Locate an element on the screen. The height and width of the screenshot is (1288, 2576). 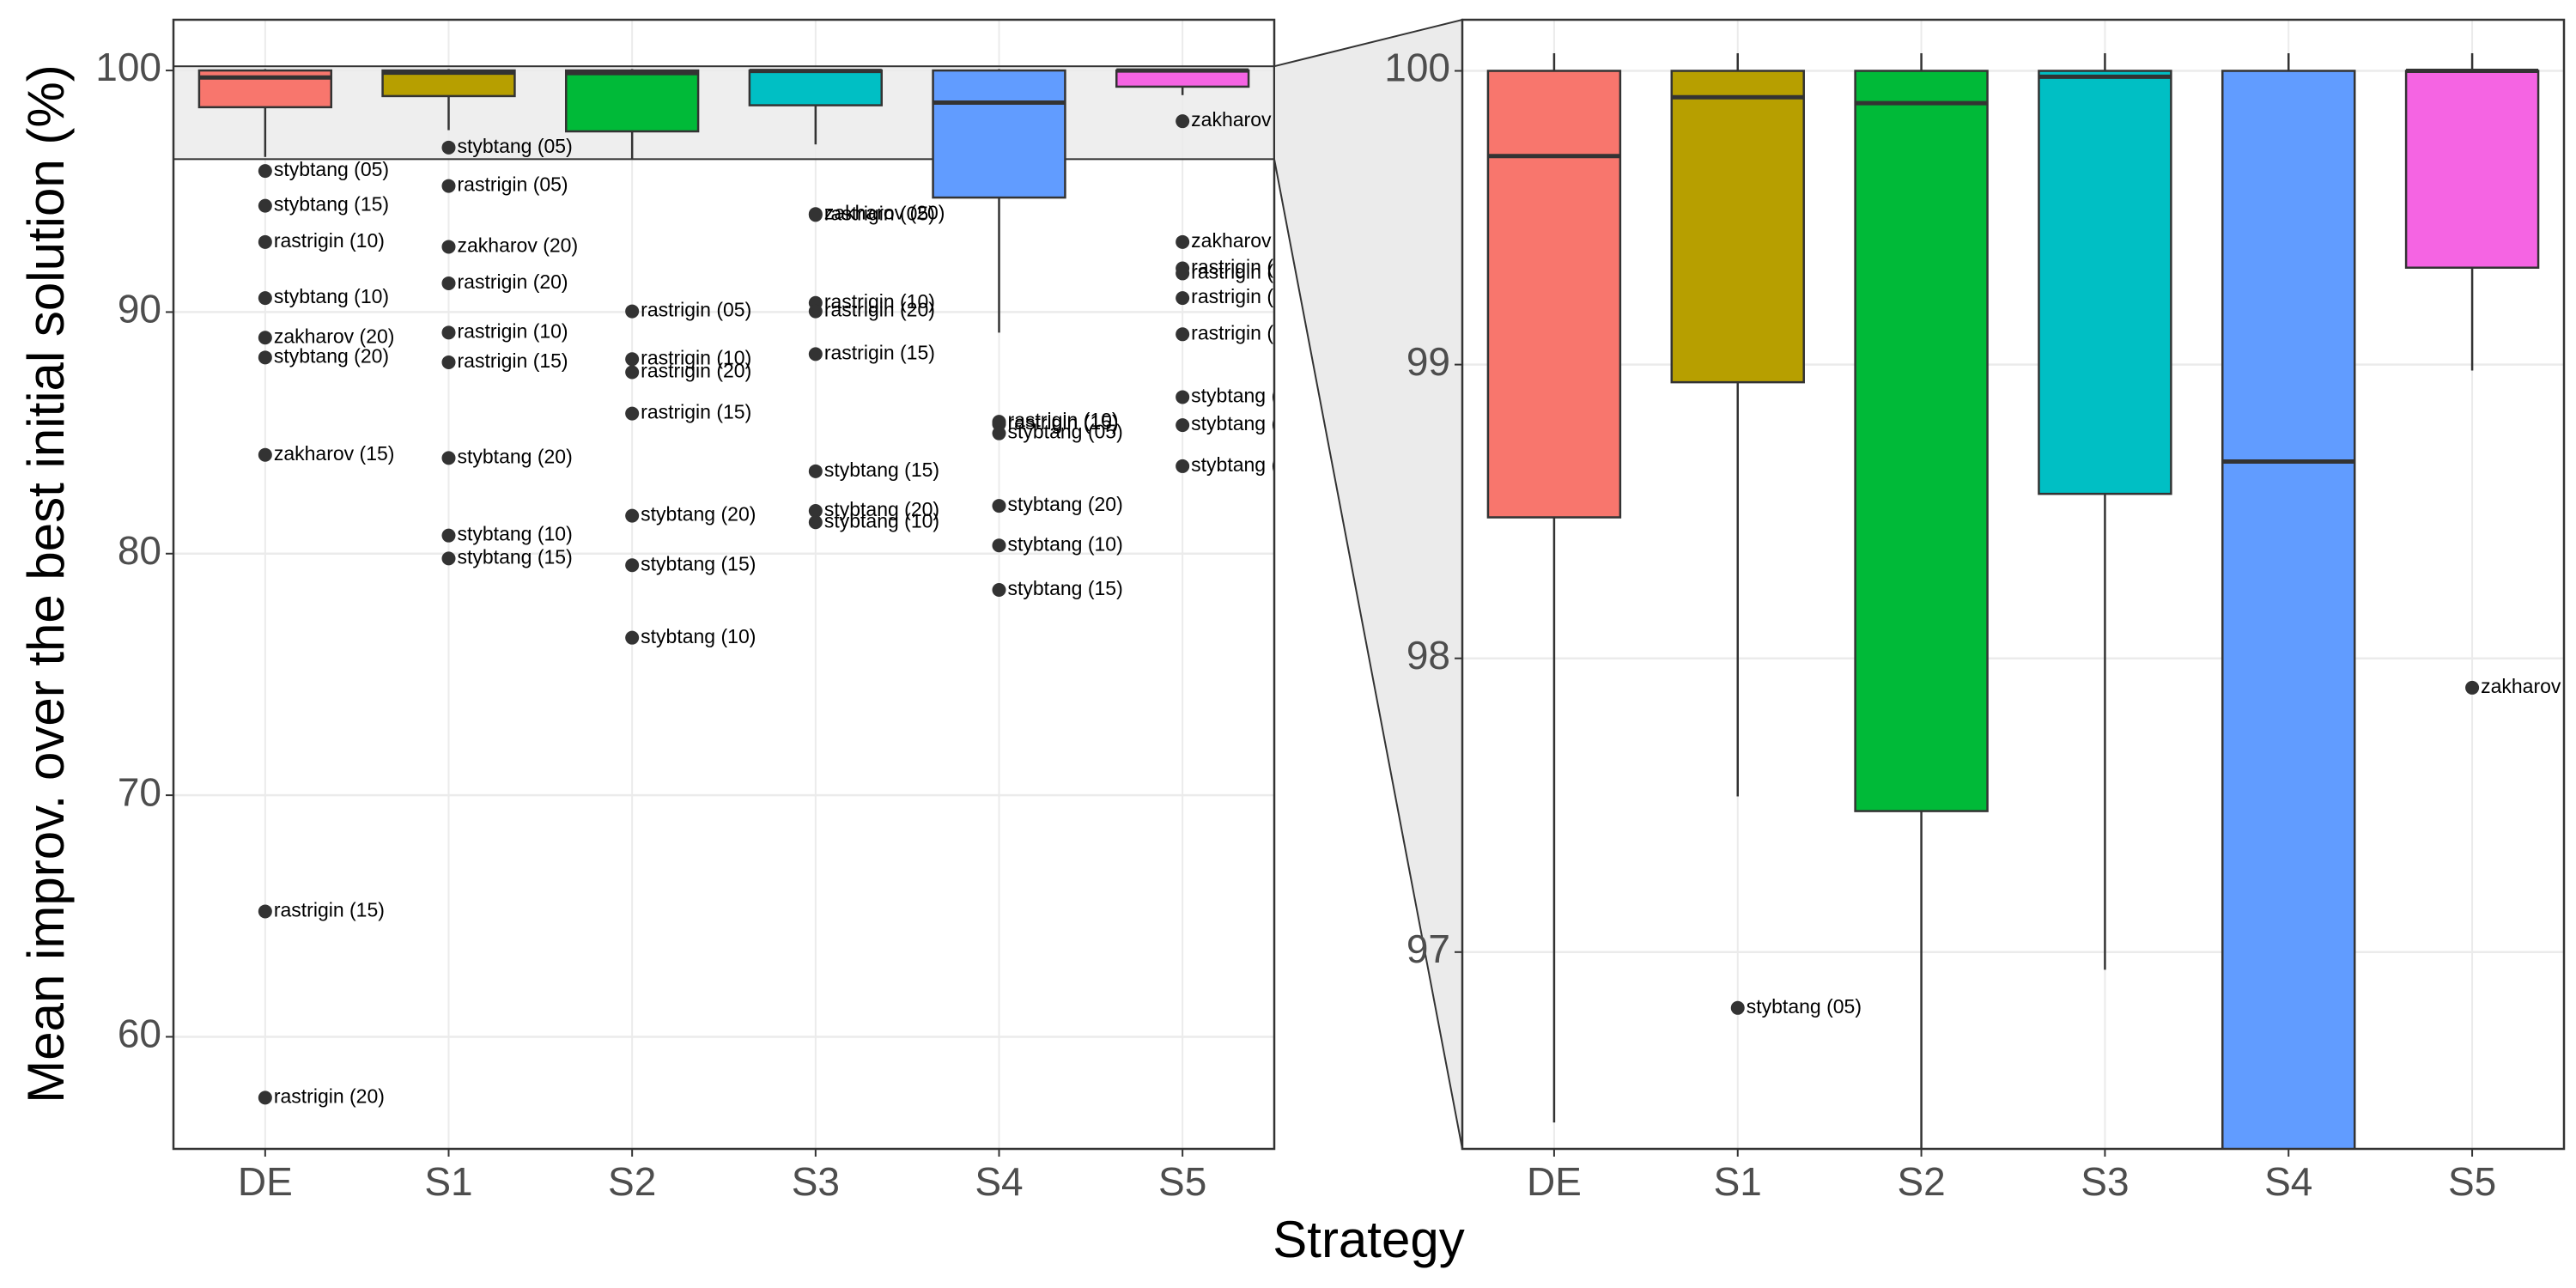
y-tick-label: 97 is located at coordinates (1428, 949).